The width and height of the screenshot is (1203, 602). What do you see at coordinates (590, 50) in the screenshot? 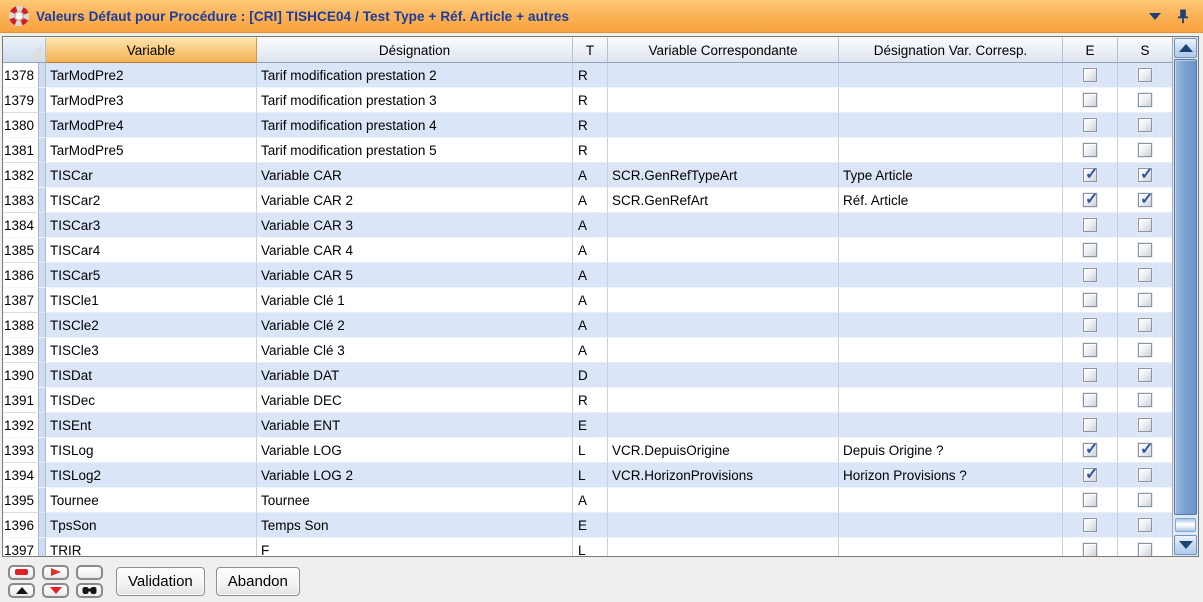
I see `column-header-type: T` at bounding box center [590, 50].